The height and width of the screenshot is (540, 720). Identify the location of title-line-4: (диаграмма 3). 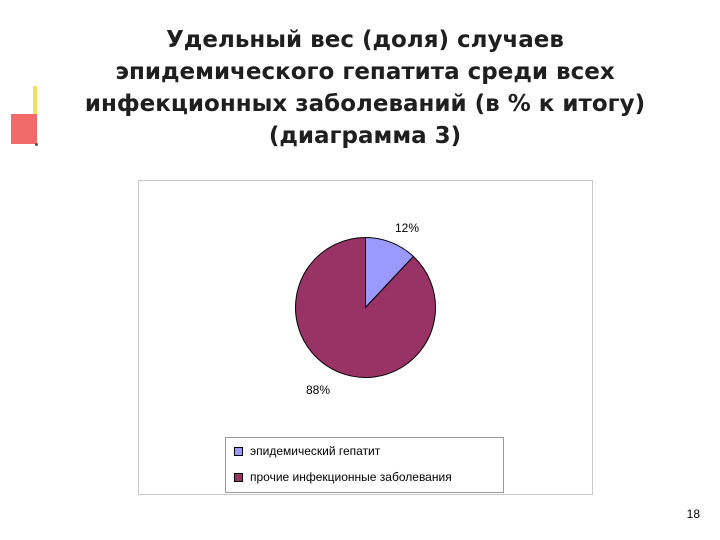
(365, 136).